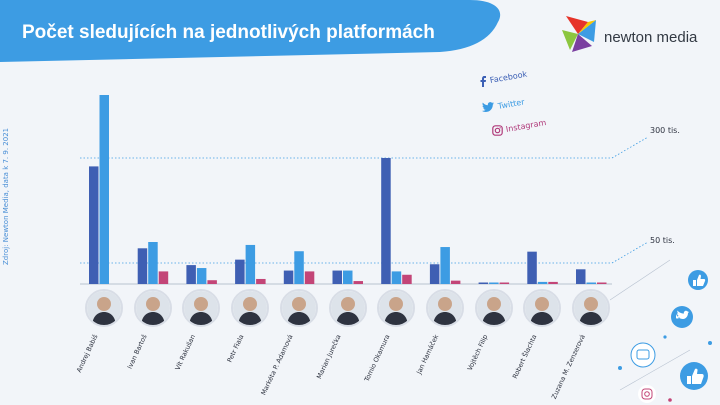  What do you see at coordinates (643, 355) in the screenshot?
I see `chat-bubble-icon` at bounding box center [643, 355].